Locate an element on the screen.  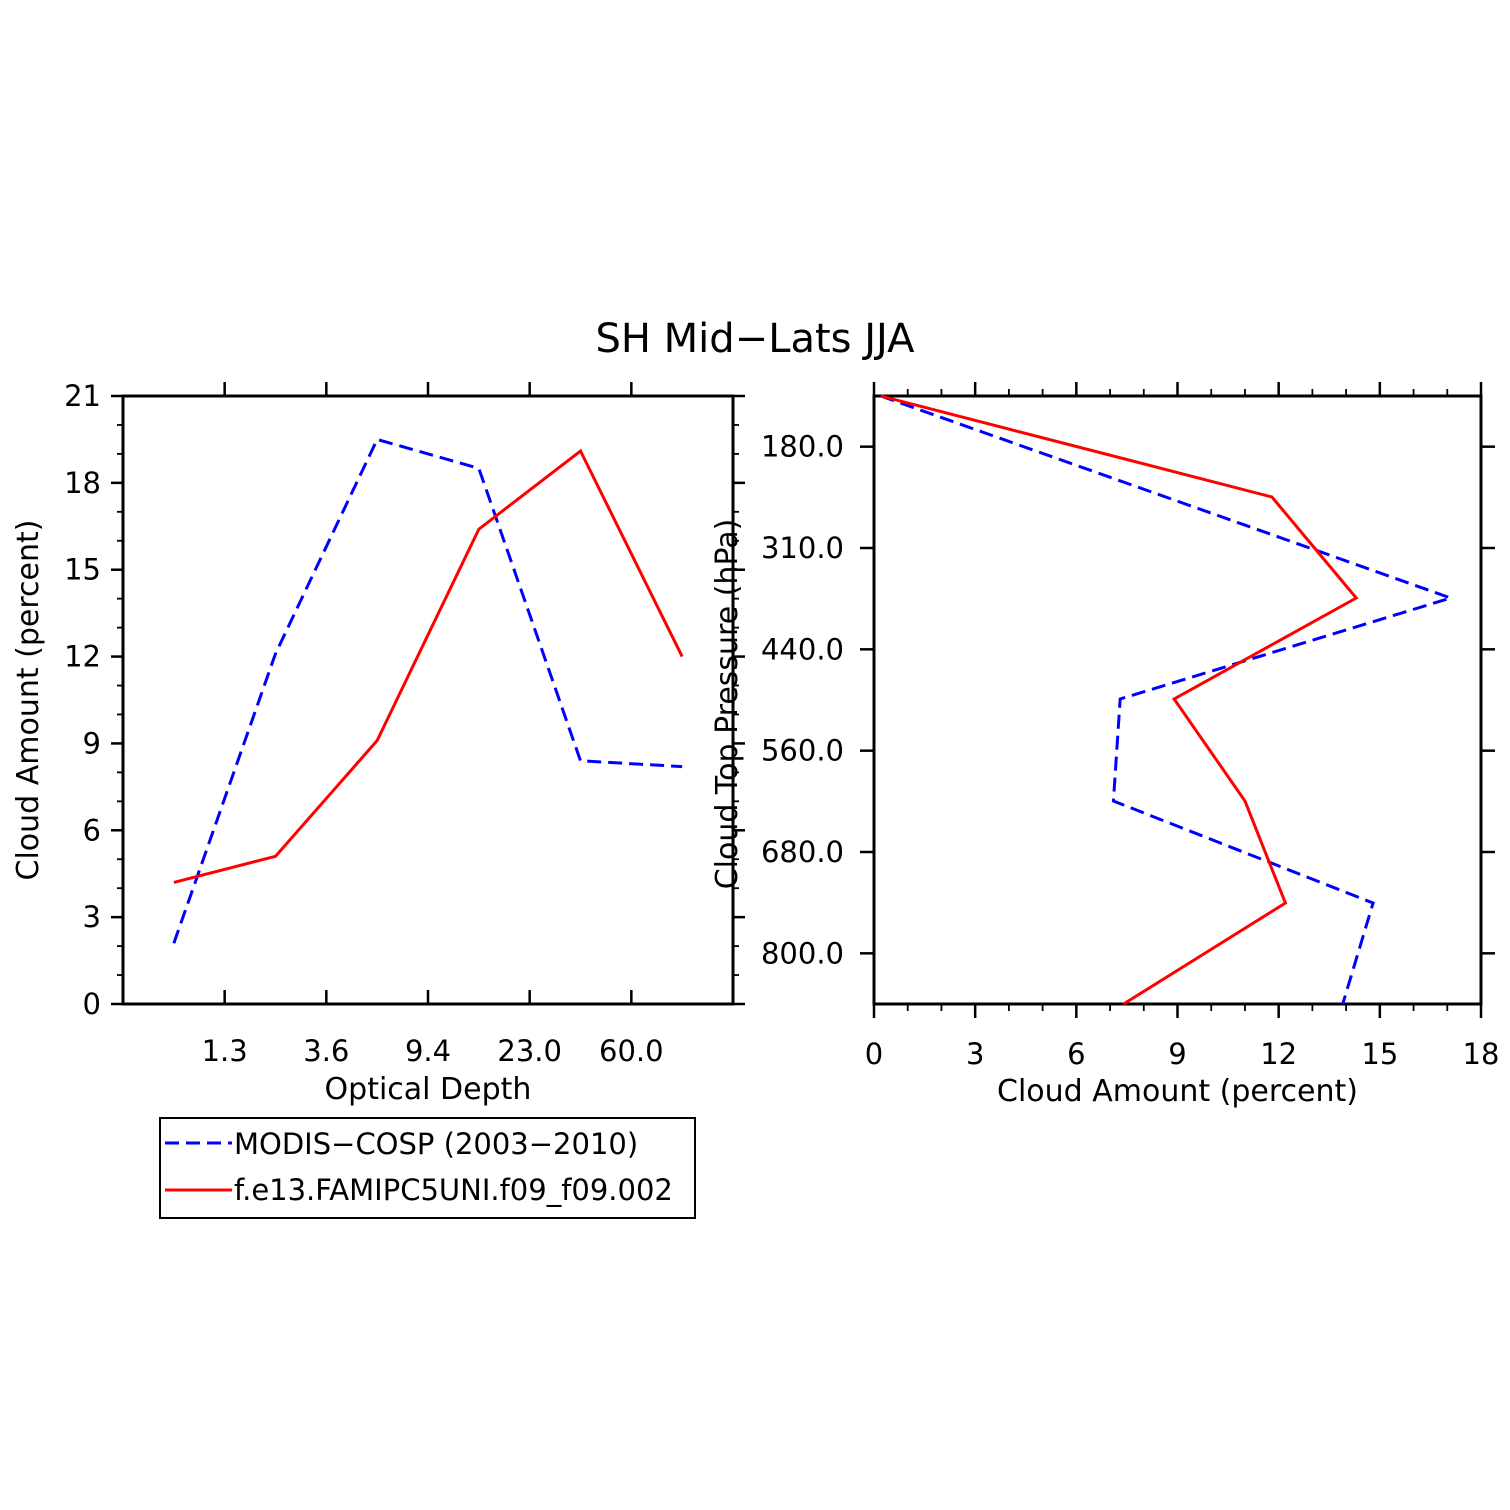
x-tick-label: 12 is located at coordinates (1278, 1054).